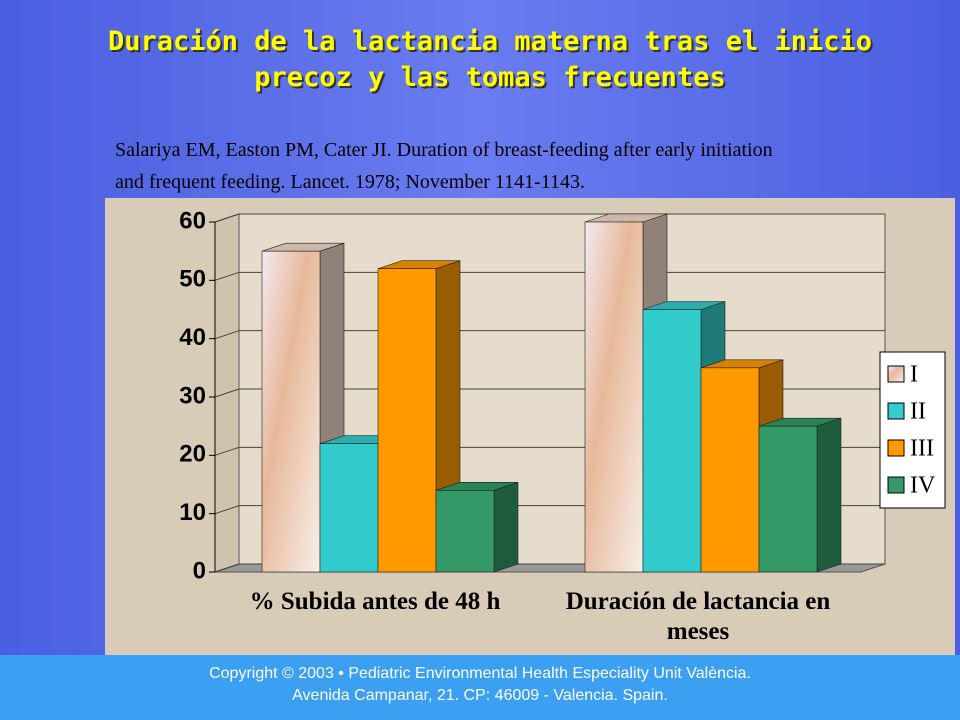  What do you see at coordinates (698, 616) in the screenshot?
I see `x-tick-label: Duración de lactancia en meses` at bounding box center [698, 616].